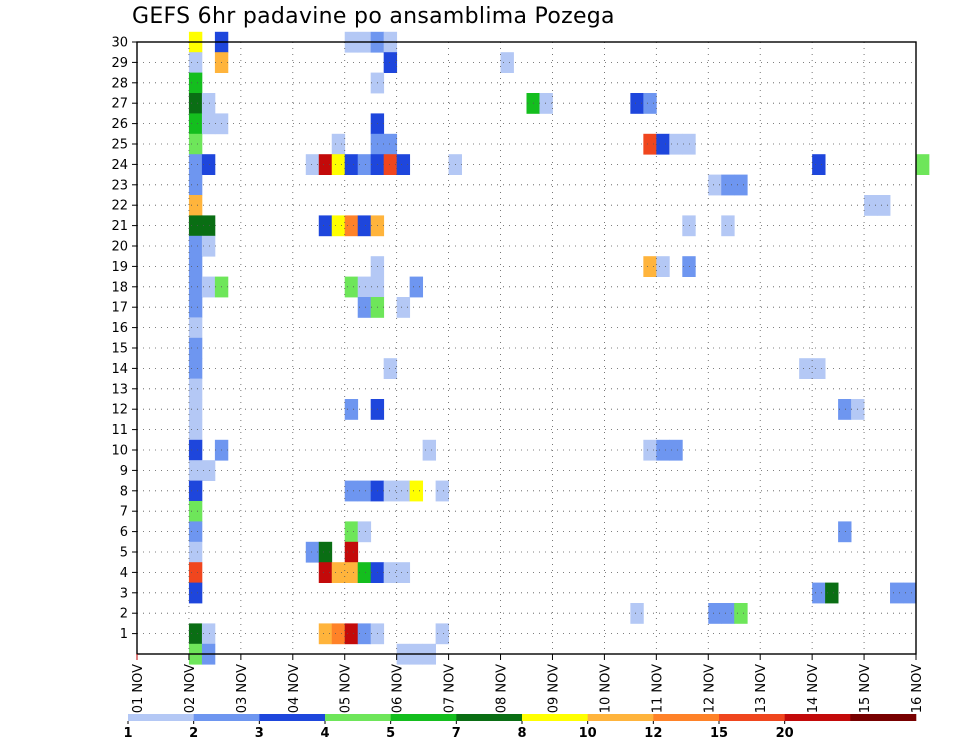 The height and width of the screenshot is (742, 960). Describe the element at coordinates (119, 369) in the screenshot. I see `y-tick-label: 14` at that location.